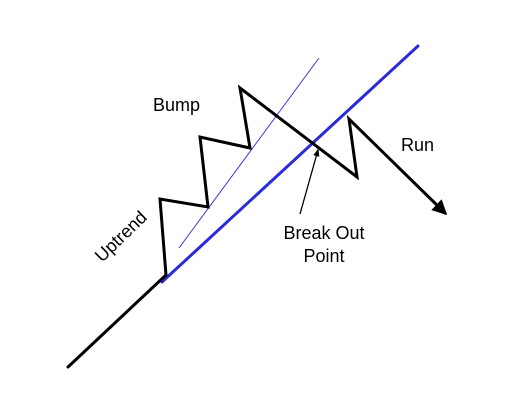  What do you see at coordinates (323, 256) in the screenshot?
I see `break-out-label-line2: Point` at bounding box center [323, 256].